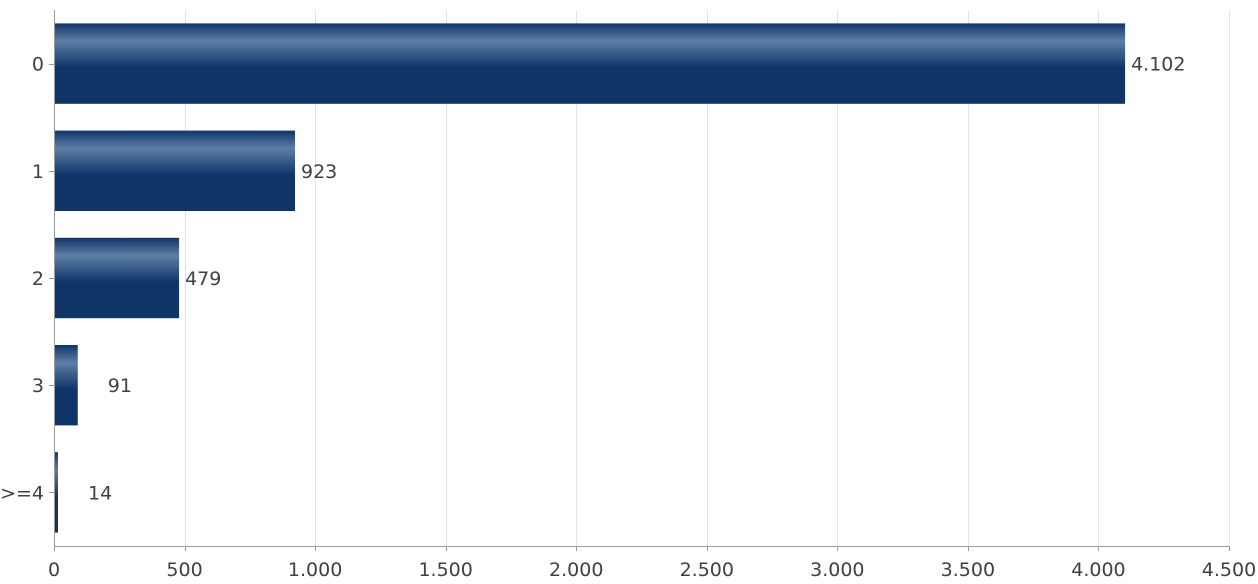  What do you see at coordinates (120, 386) in the screenshot?
I see `data-label: 91` at bounding box center [120, 386].